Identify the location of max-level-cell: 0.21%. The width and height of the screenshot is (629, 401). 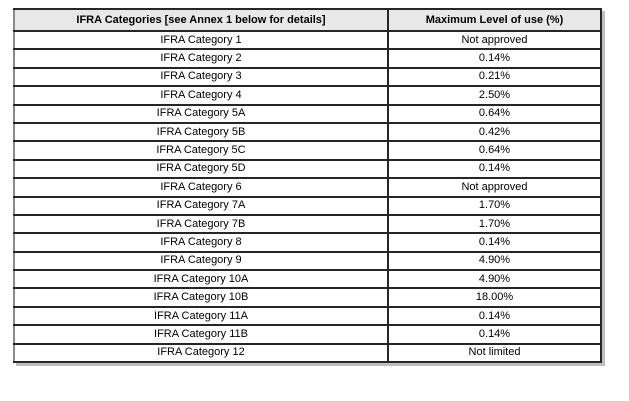
(494, 77).